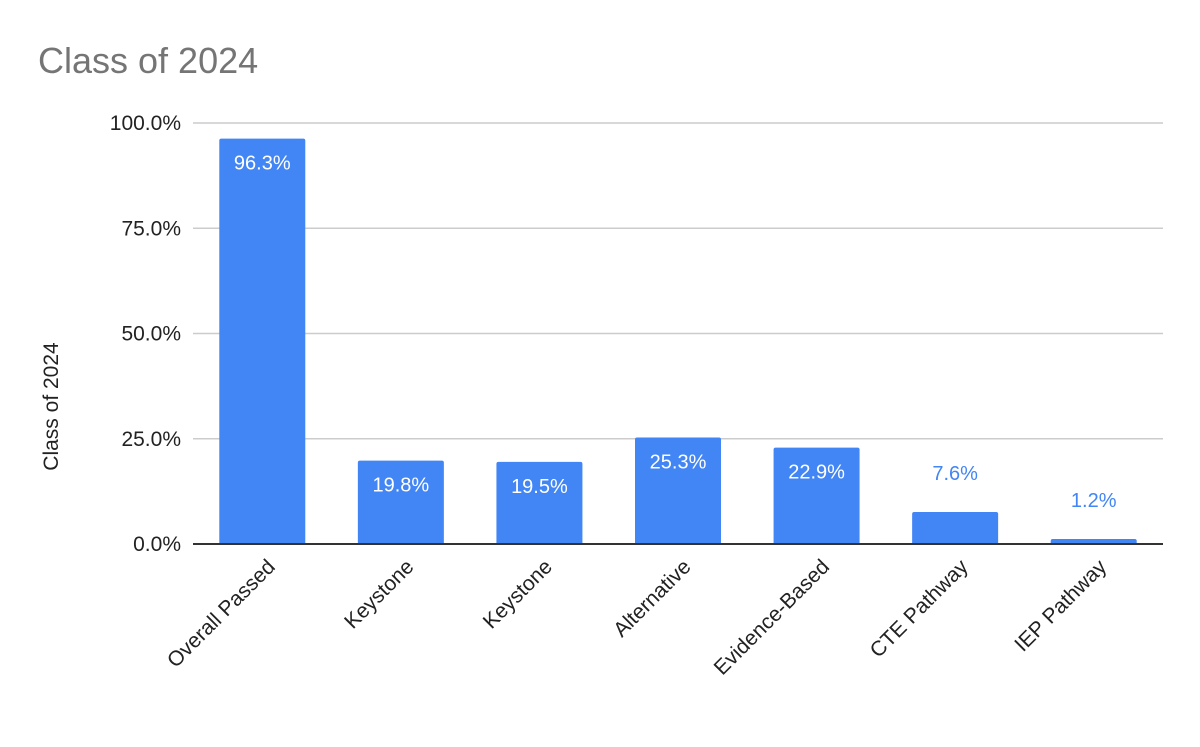  What do you see at coordinates (221, 613) in the screenshot?
I see `x-tick-label: Overall Passed` at bounding box center [221, 613].